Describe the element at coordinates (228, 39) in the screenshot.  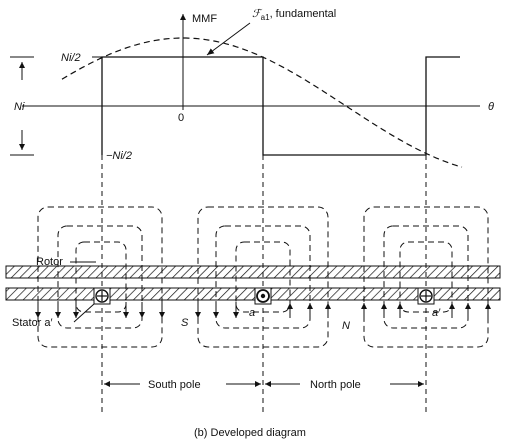
I see `fundamental-leader` at that location.